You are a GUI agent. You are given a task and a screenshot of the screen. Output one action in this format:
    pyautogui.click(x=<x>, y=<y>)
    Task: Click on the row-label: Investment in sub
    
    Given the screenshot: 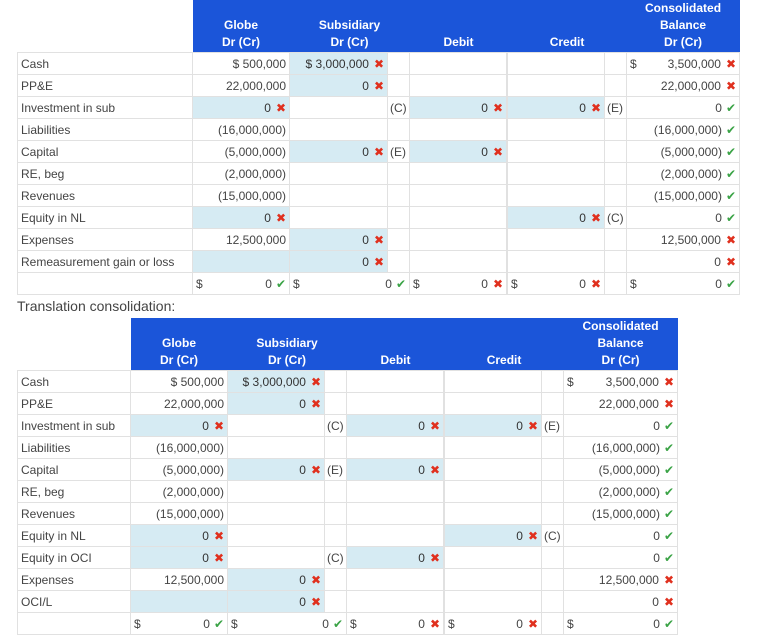 What is the action you would take?
    pyautogui.click(x=74, y=425)
    